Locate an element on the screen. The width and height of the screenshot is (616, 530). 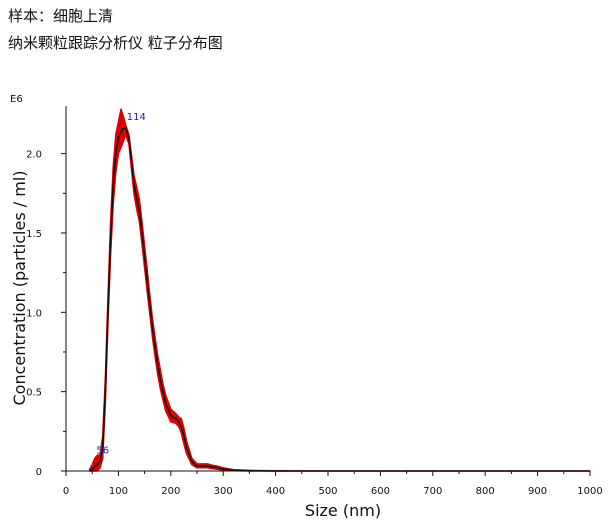
chart-heading: 纳米颗粒跟踪分析仪 粒子分布图 is located at coordinates (115, 43).